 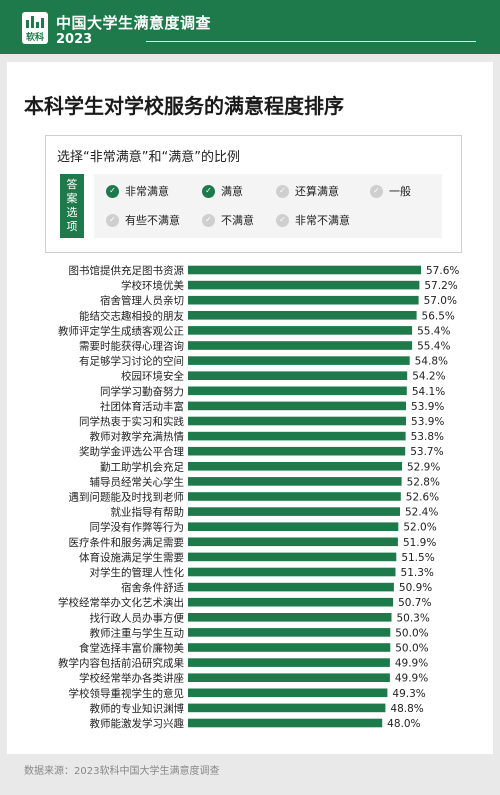 What do you see at coordinates (421, 513) in the screenshot?
I see `bar-value-label: 52.4%` at bounding box center [421, 513].